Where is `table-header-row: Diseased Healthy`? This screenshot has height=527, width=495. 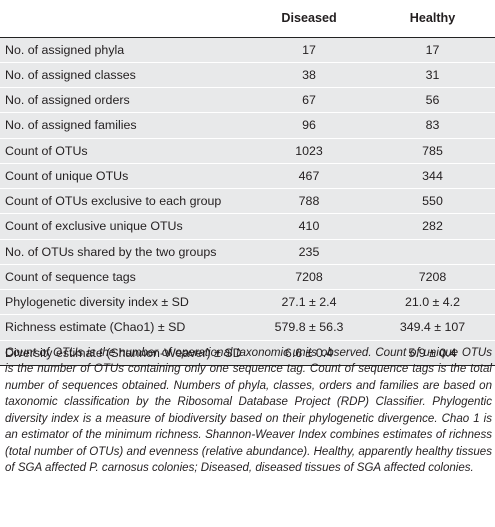
table-header-row: Diseased Healthy is located at coordinates (247, 19).